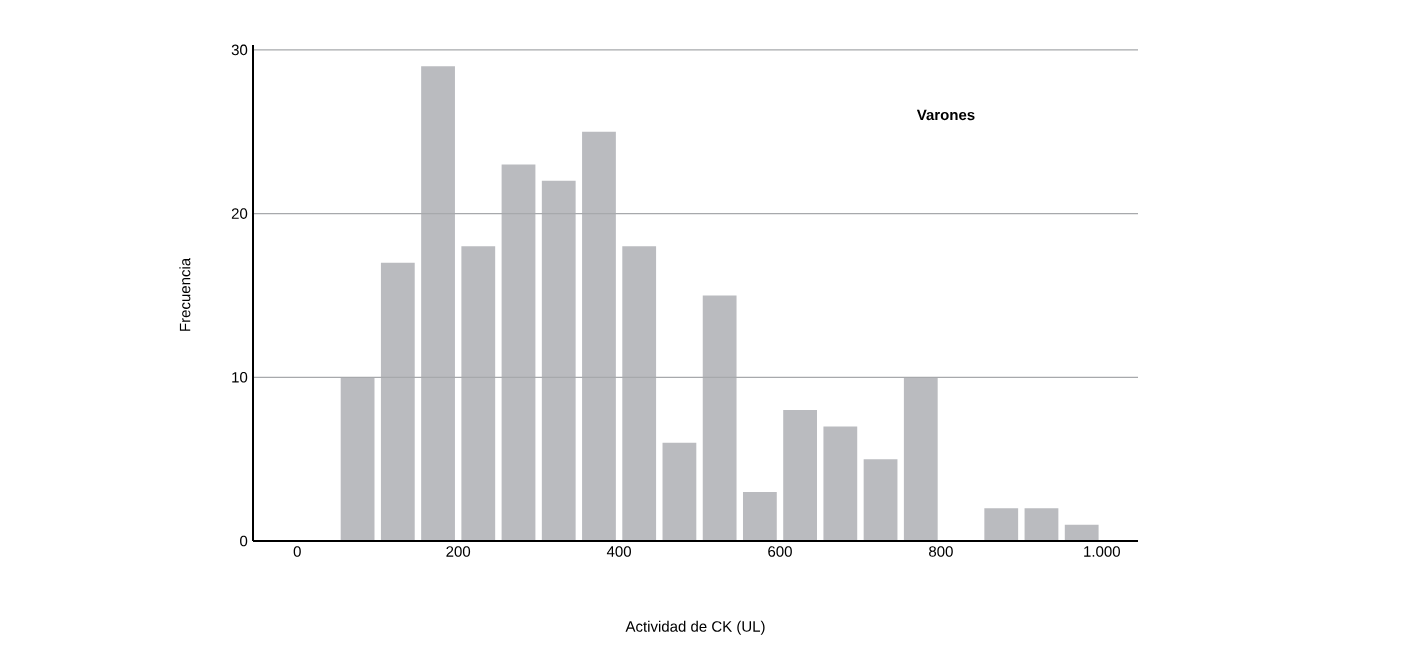 The height and width of the screenshot is (655, 1413). Describe the element at coordinates (185, 294) in the screenshot. I see `y-axis-title: Frecuencia` at that location.